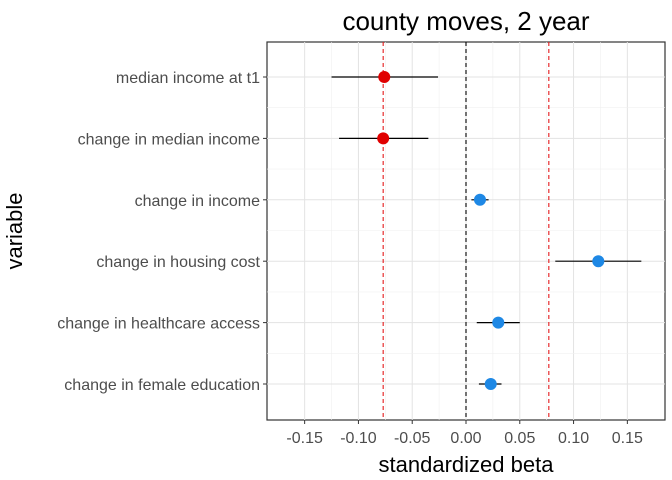  What do you see at coordinates (465, 21) in the screenshot?
I see `chart-title: county moves, 2 year` at bounding box center [465, 21].